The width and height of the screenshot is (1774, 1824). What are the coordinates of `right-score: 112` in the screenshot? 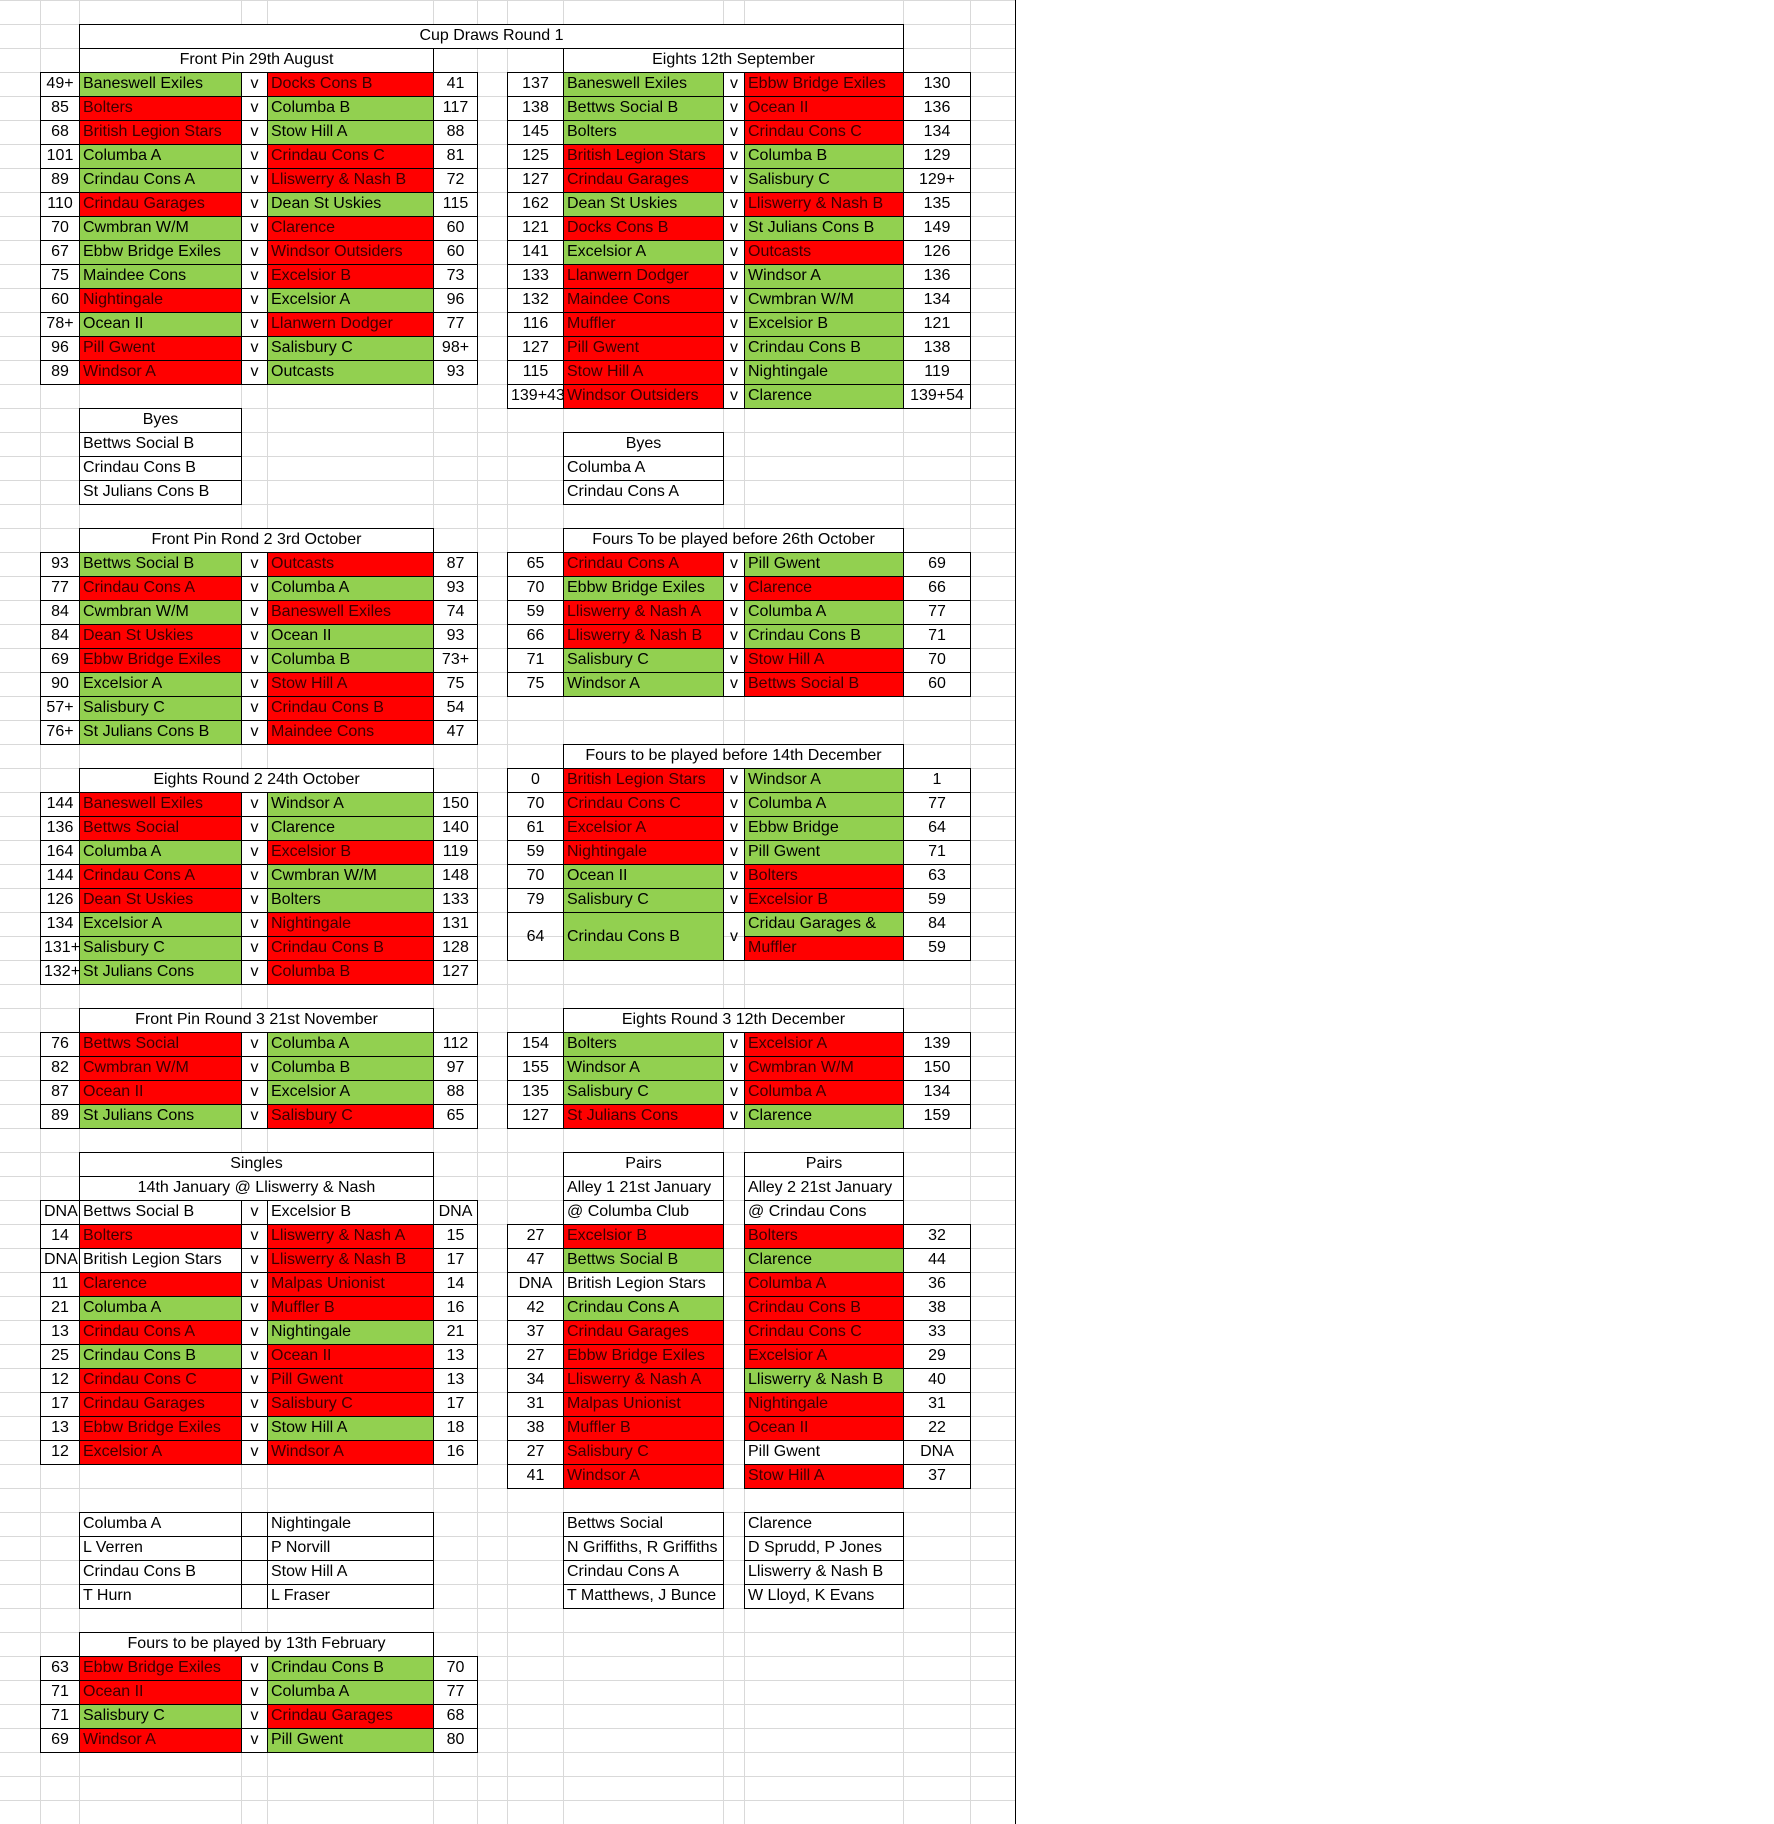 It's located at (455, 1044).